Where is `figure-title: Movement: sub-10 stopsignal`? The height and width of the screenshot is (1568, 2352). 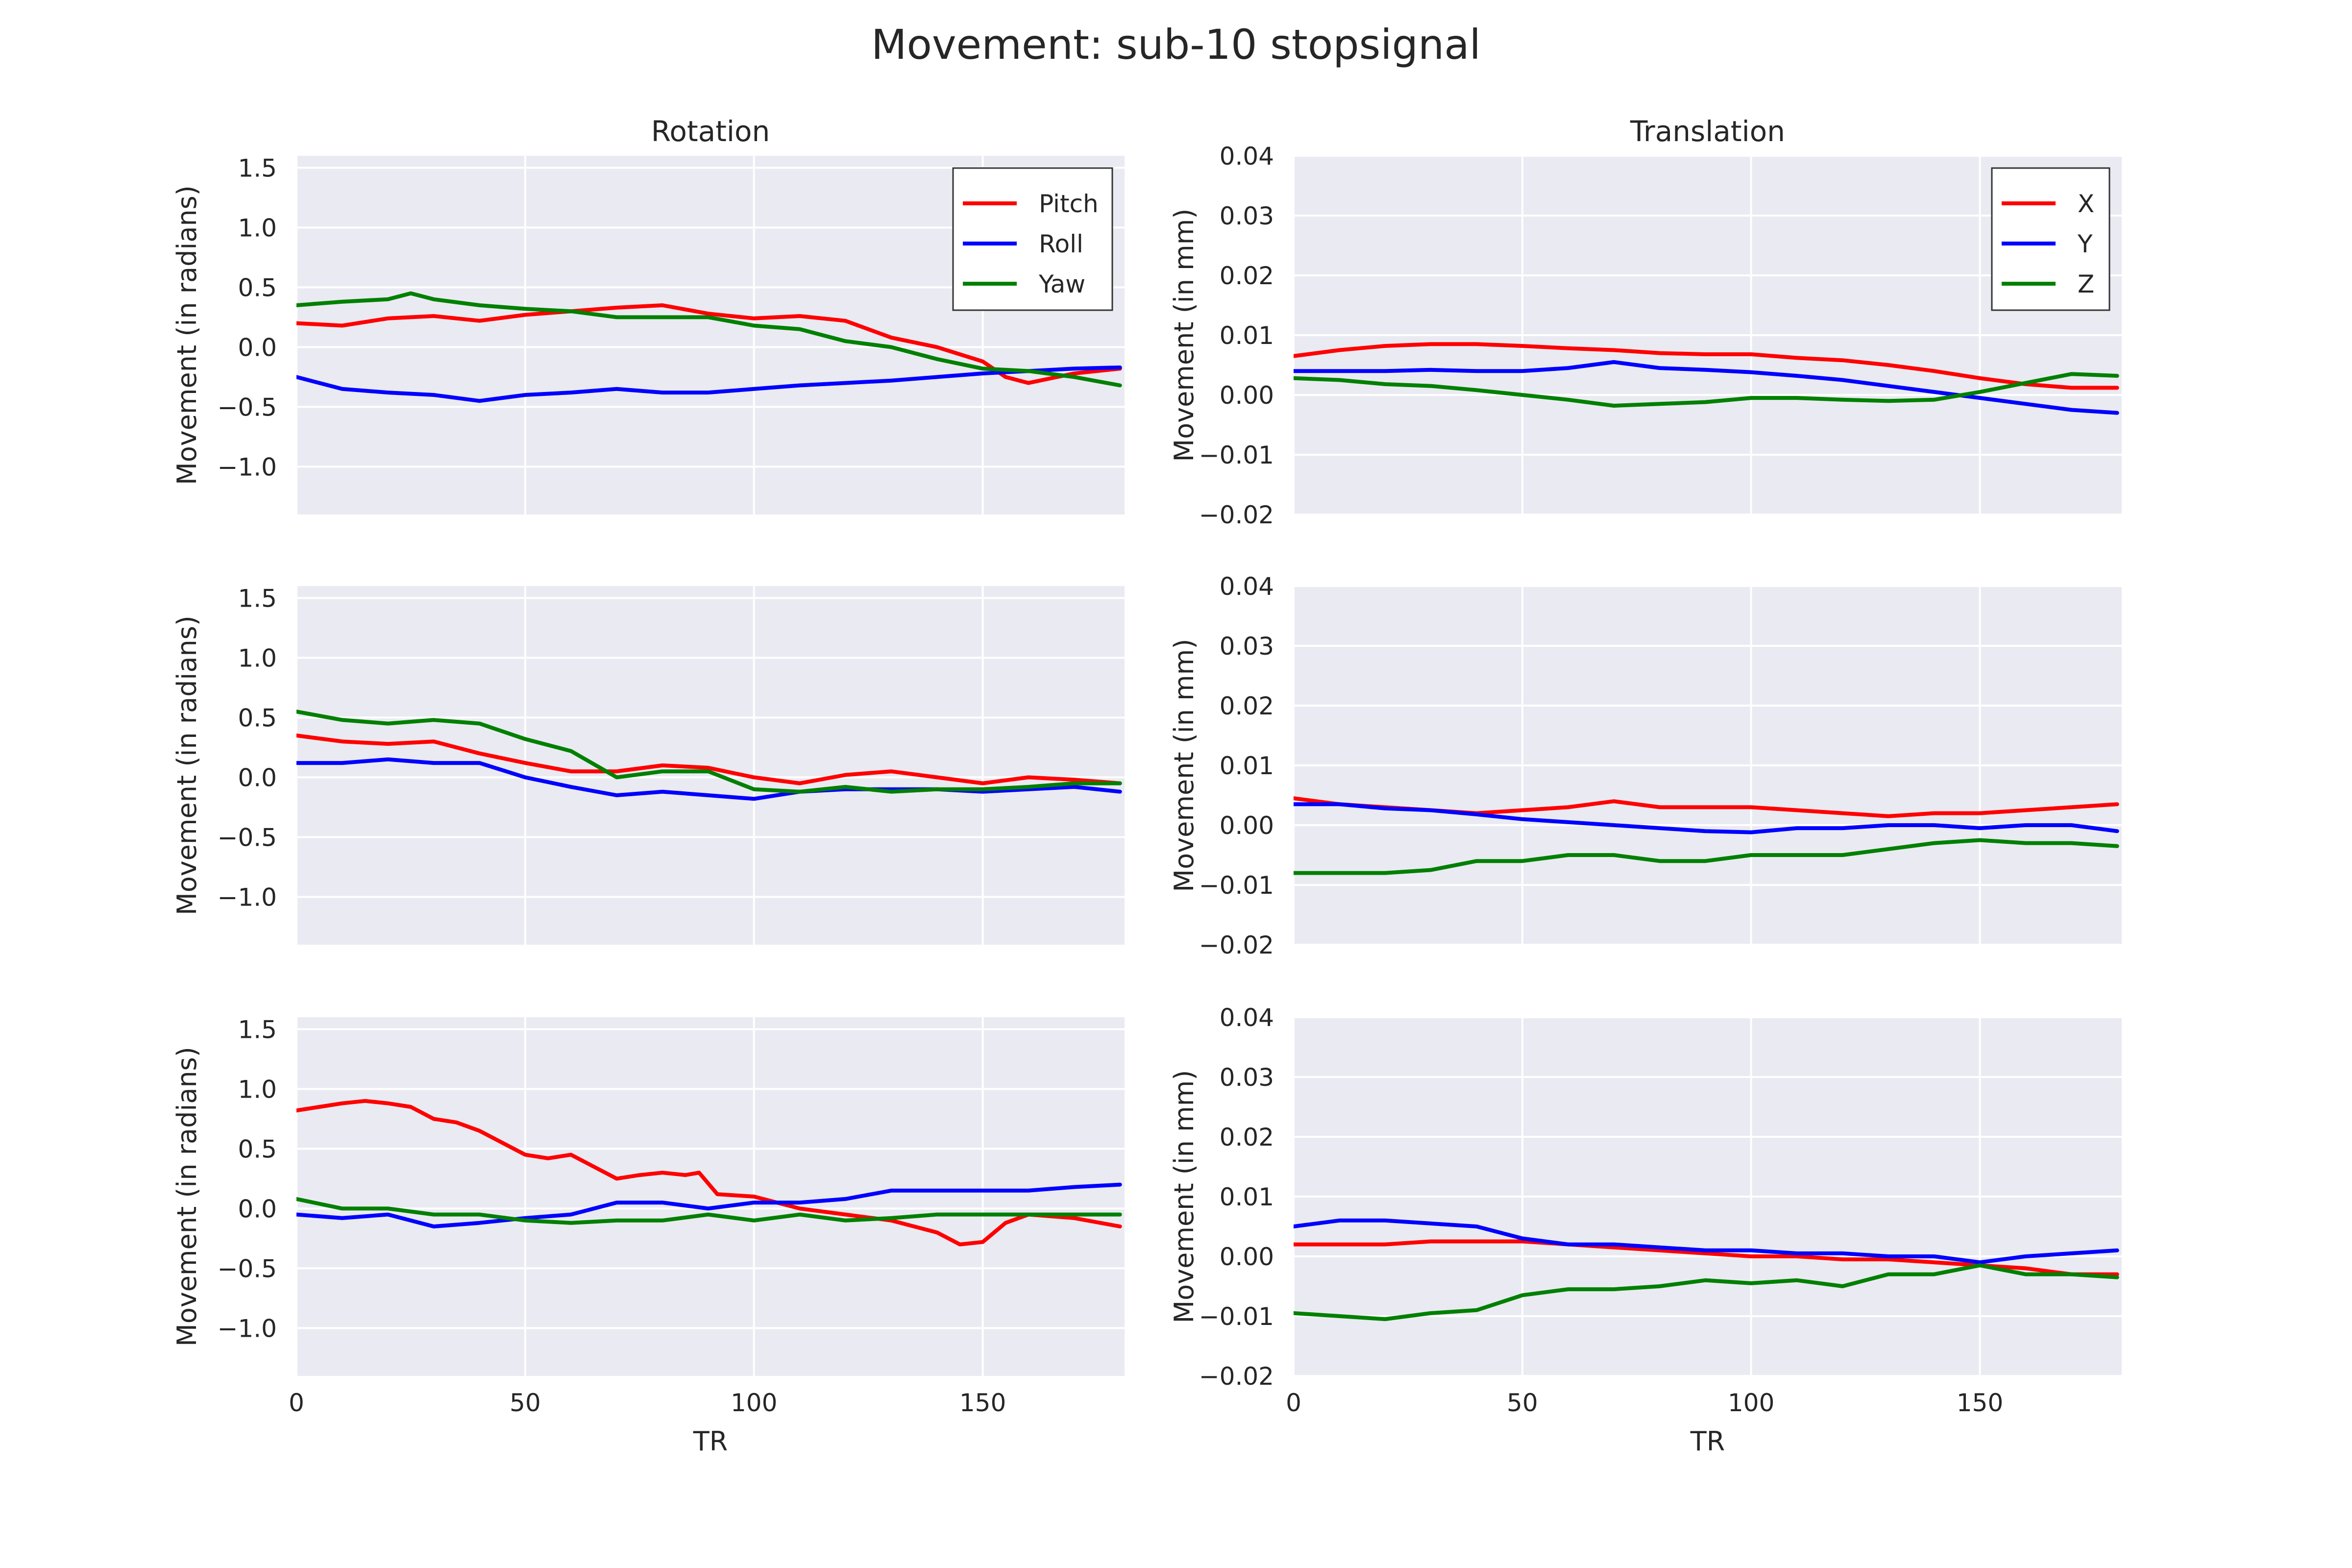
figure-title: Movement: sub-10 stopsignal is located at coordinates (1176, 45).